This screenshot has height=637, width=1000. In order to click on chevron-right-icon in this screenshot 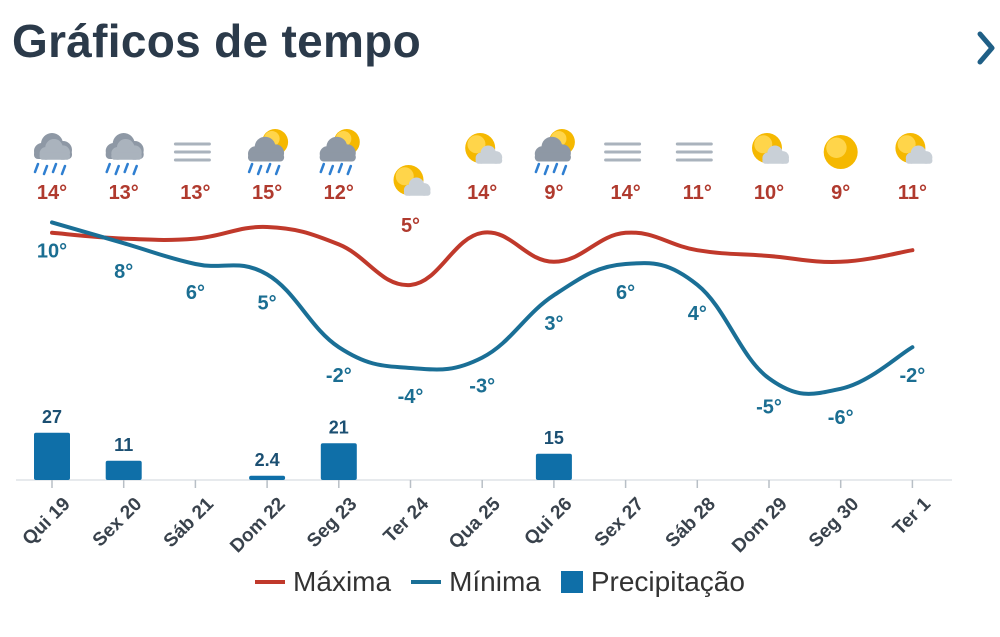, I will do `click(986, 48)`.